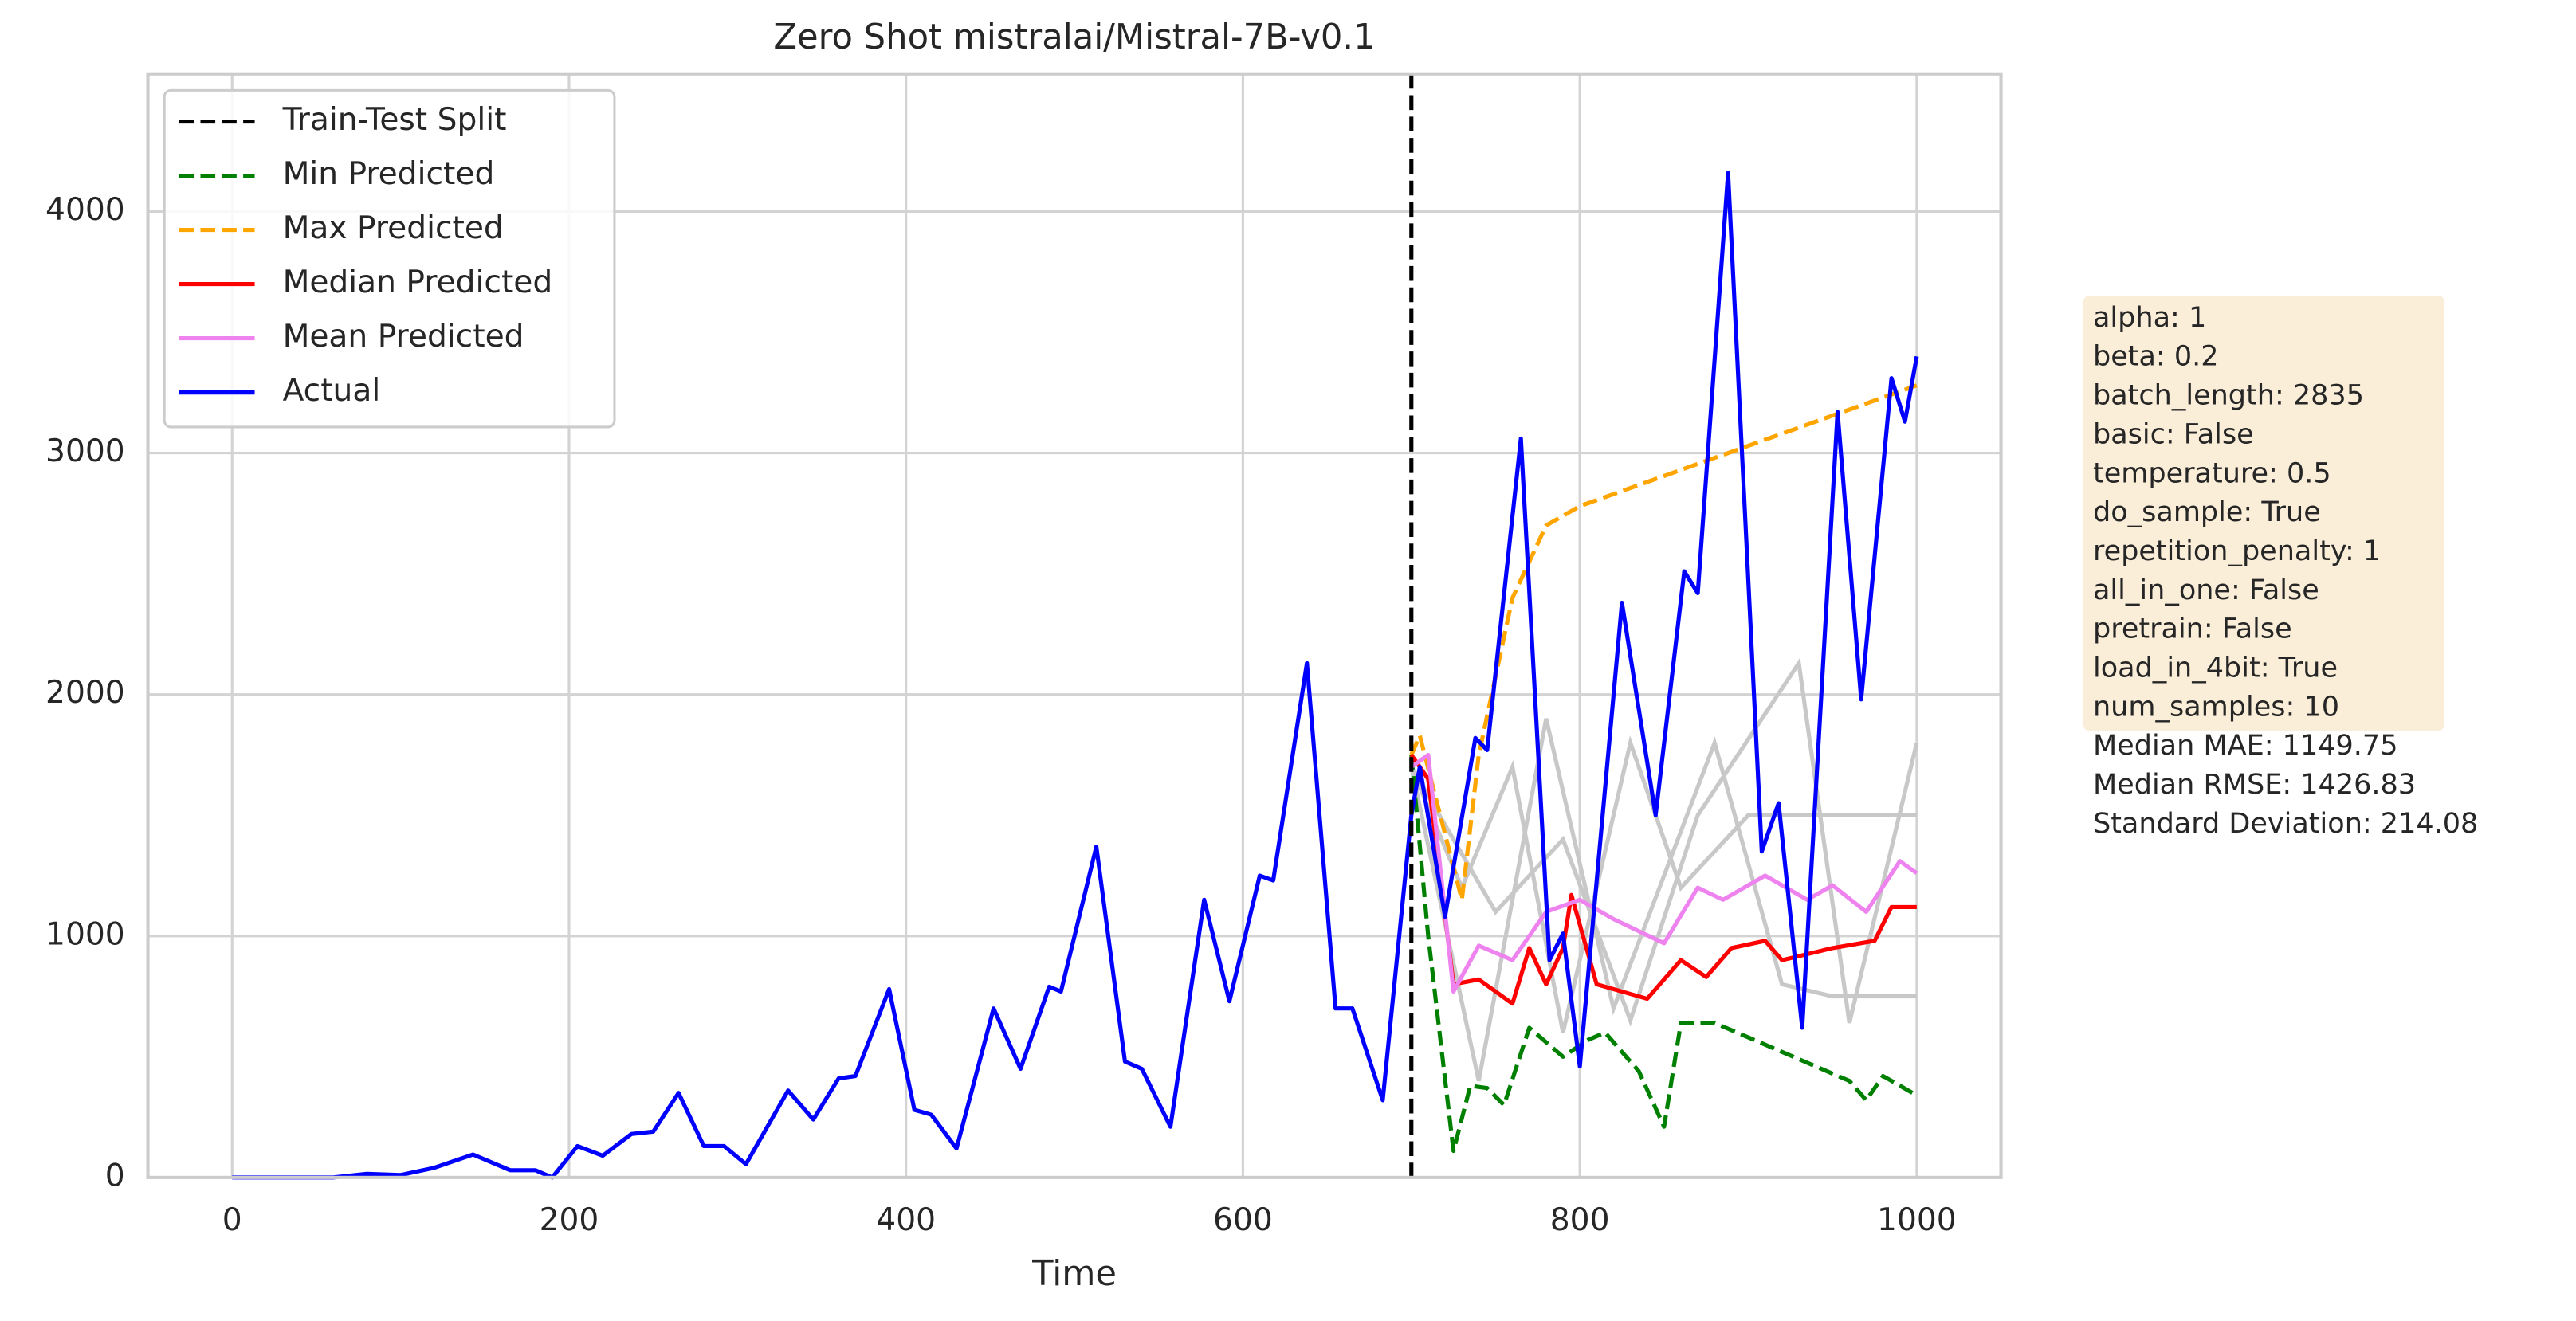 This screenshot has width=2576, height=1321. What do you see at coordinates (1074, 37) in the screenshot?
I see `chart-title: Zero Shot mistralai/Mistral-7B-v0.1` at bounding box center [1074, 37].